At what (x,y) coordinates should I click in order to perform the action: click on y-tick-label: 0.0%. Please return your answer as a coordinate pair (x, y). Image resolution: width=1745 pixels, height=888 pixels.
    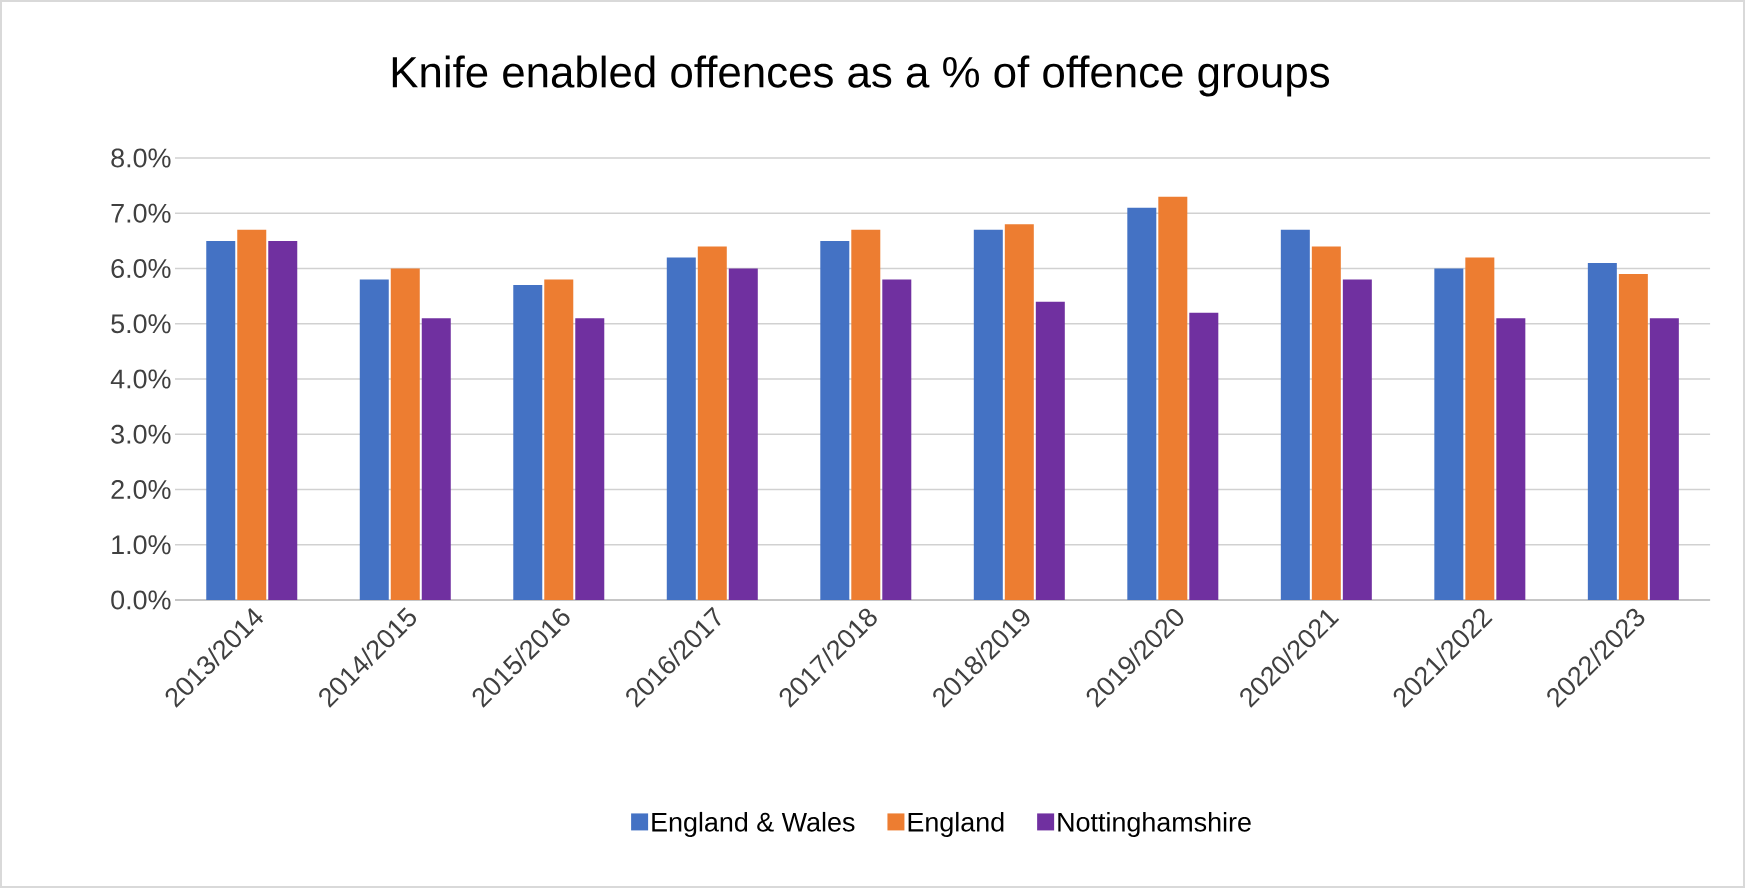
    Looking at the image, I should click on (141, 600).